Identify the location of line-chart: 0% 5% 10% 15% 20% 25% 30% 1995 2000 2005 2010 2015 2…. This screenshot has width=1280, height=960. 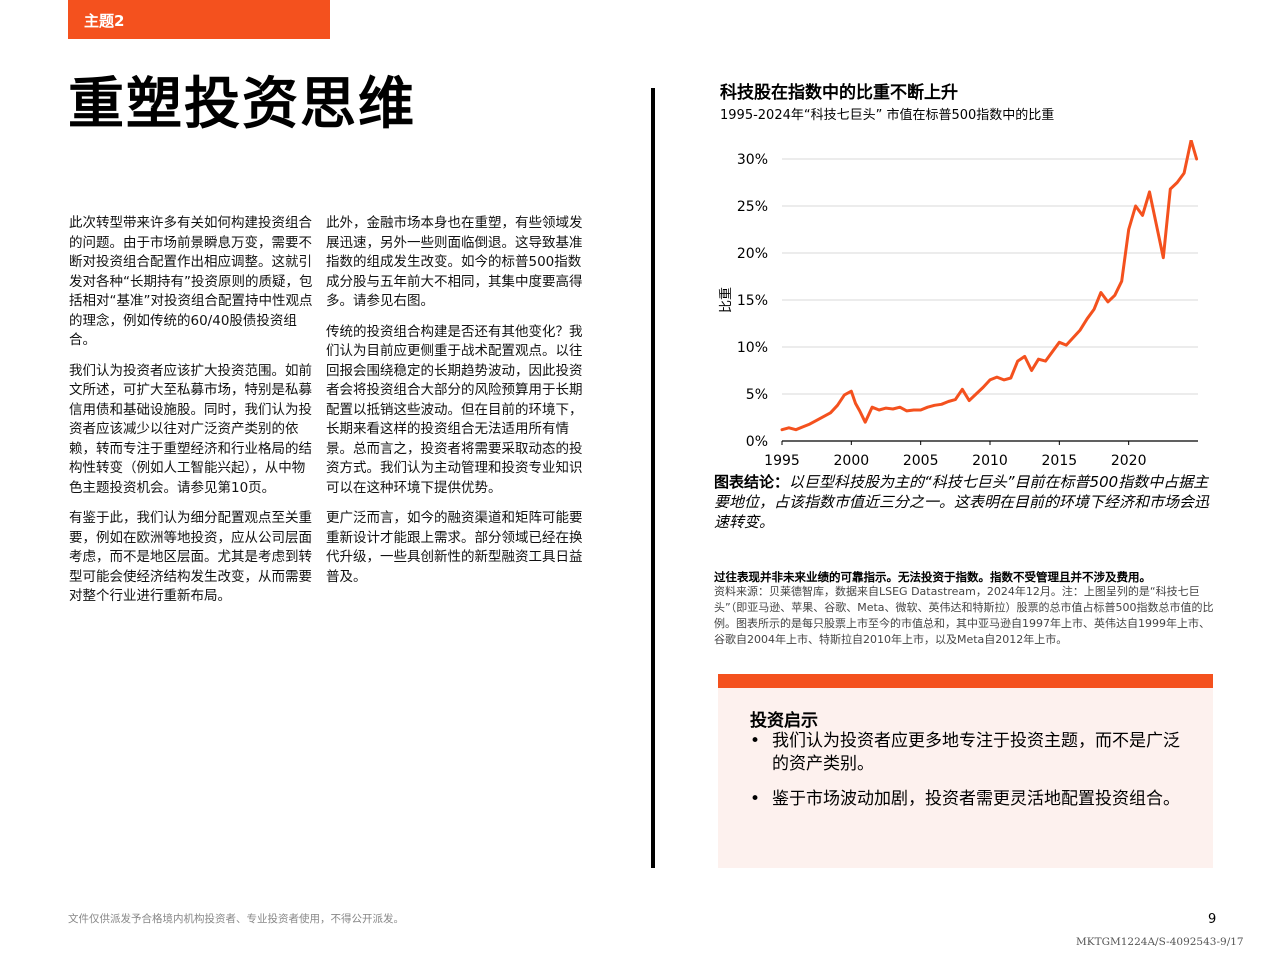
(958, 304).